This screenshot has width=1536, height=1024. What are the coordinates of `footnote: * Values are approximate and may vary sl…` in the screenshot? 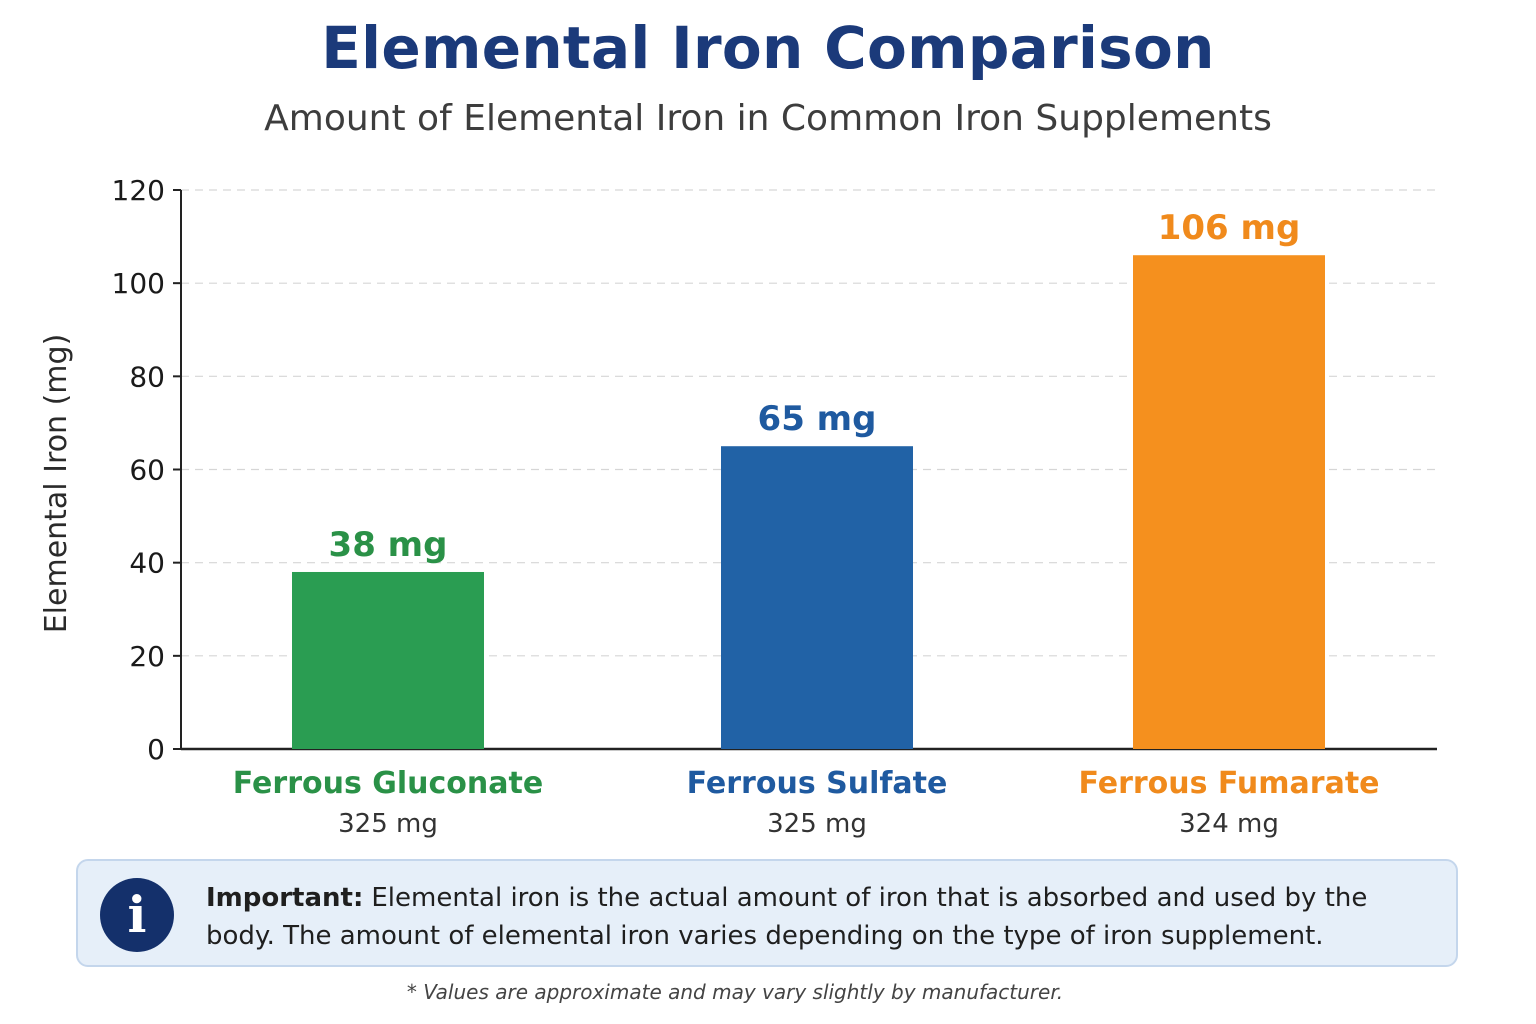 It's located at (735, 992).